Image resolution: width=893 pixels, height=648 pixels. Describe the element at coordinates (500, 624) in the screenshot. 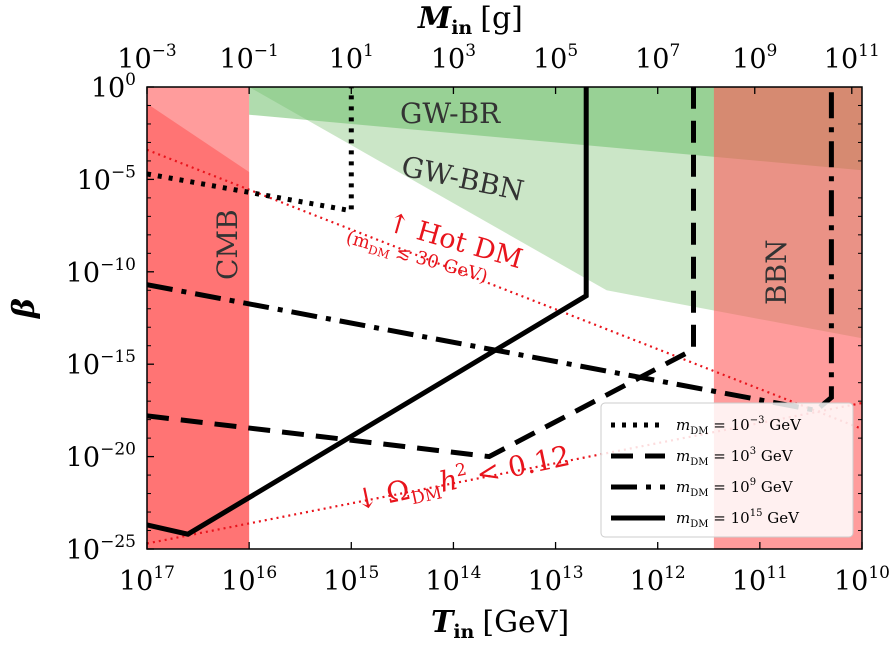

I see `x-axis-label: Tin [GeV]` at that location.